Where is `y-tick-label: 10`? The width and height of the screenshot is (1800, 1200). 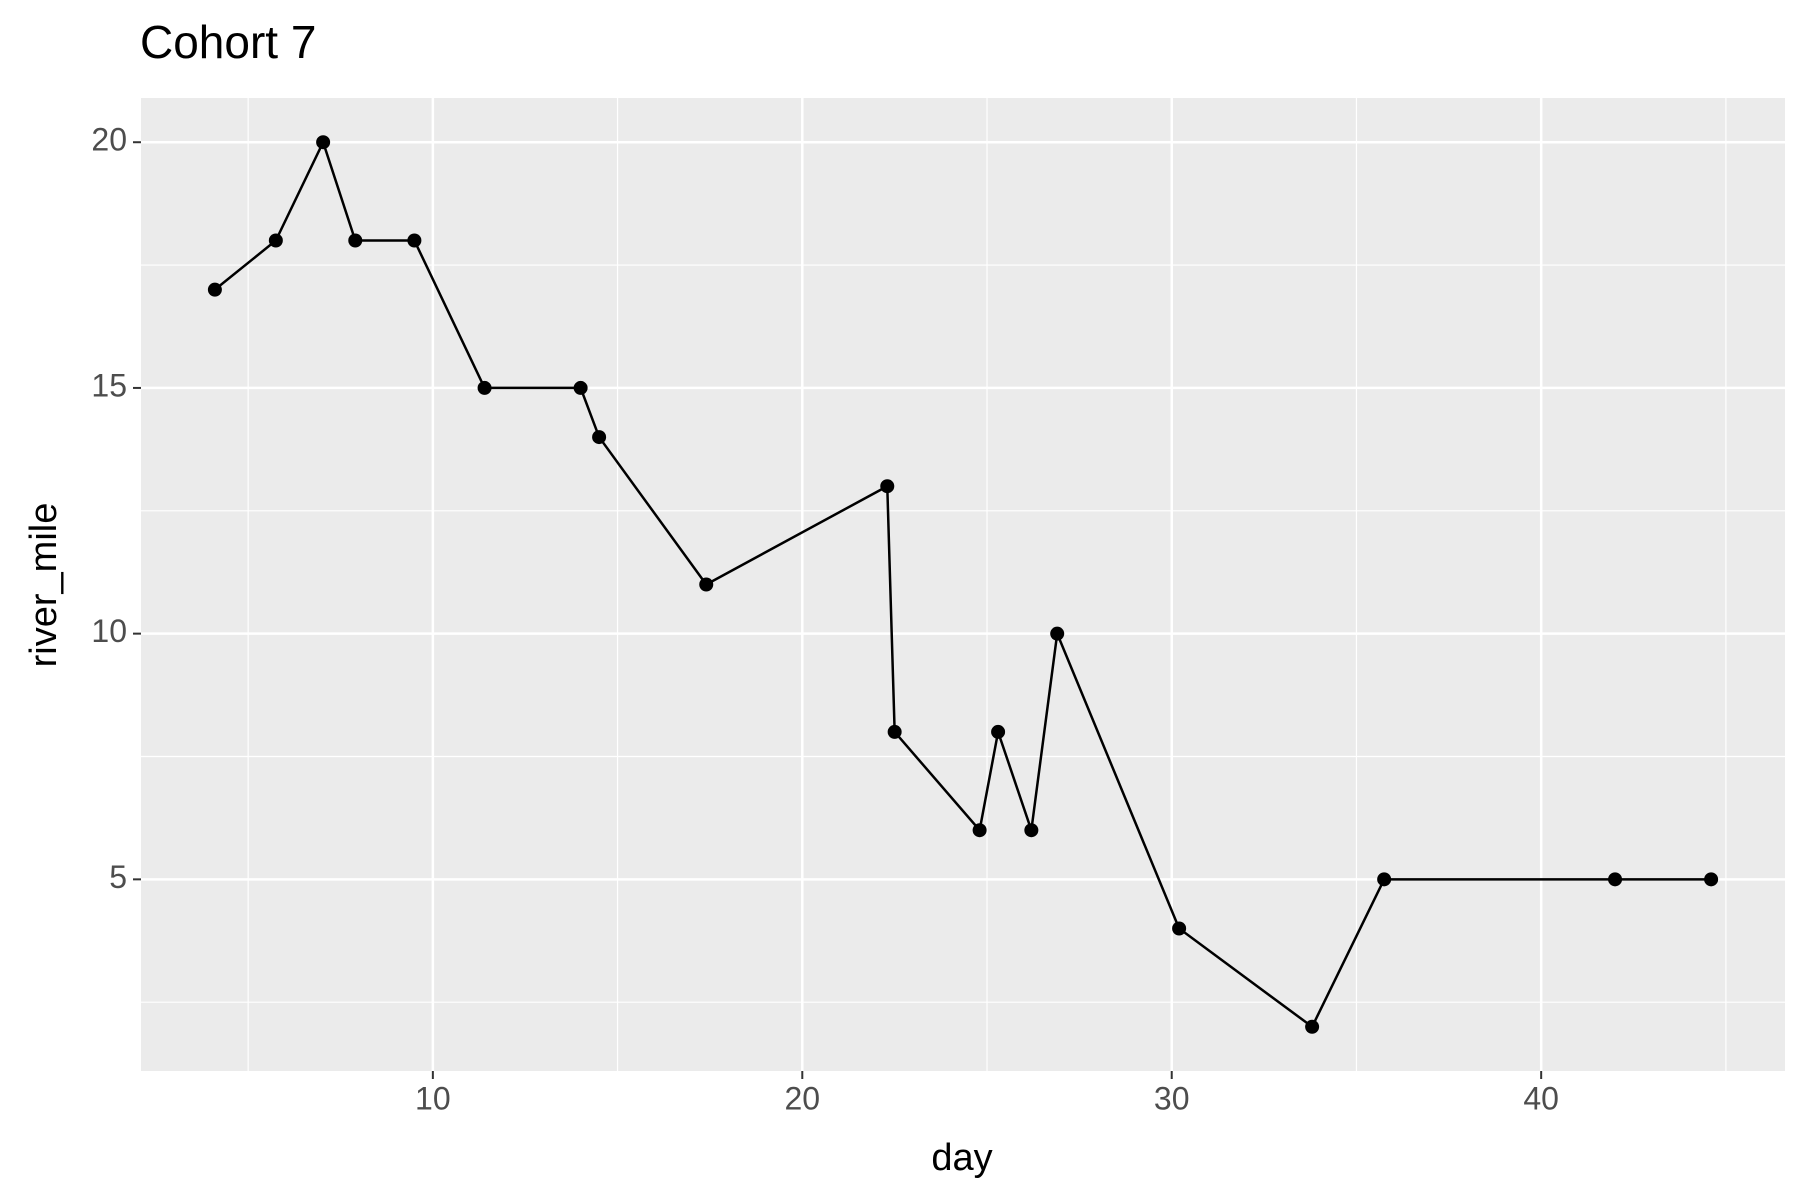 y-tick-label: 10 is located at coordinates (109, 631).